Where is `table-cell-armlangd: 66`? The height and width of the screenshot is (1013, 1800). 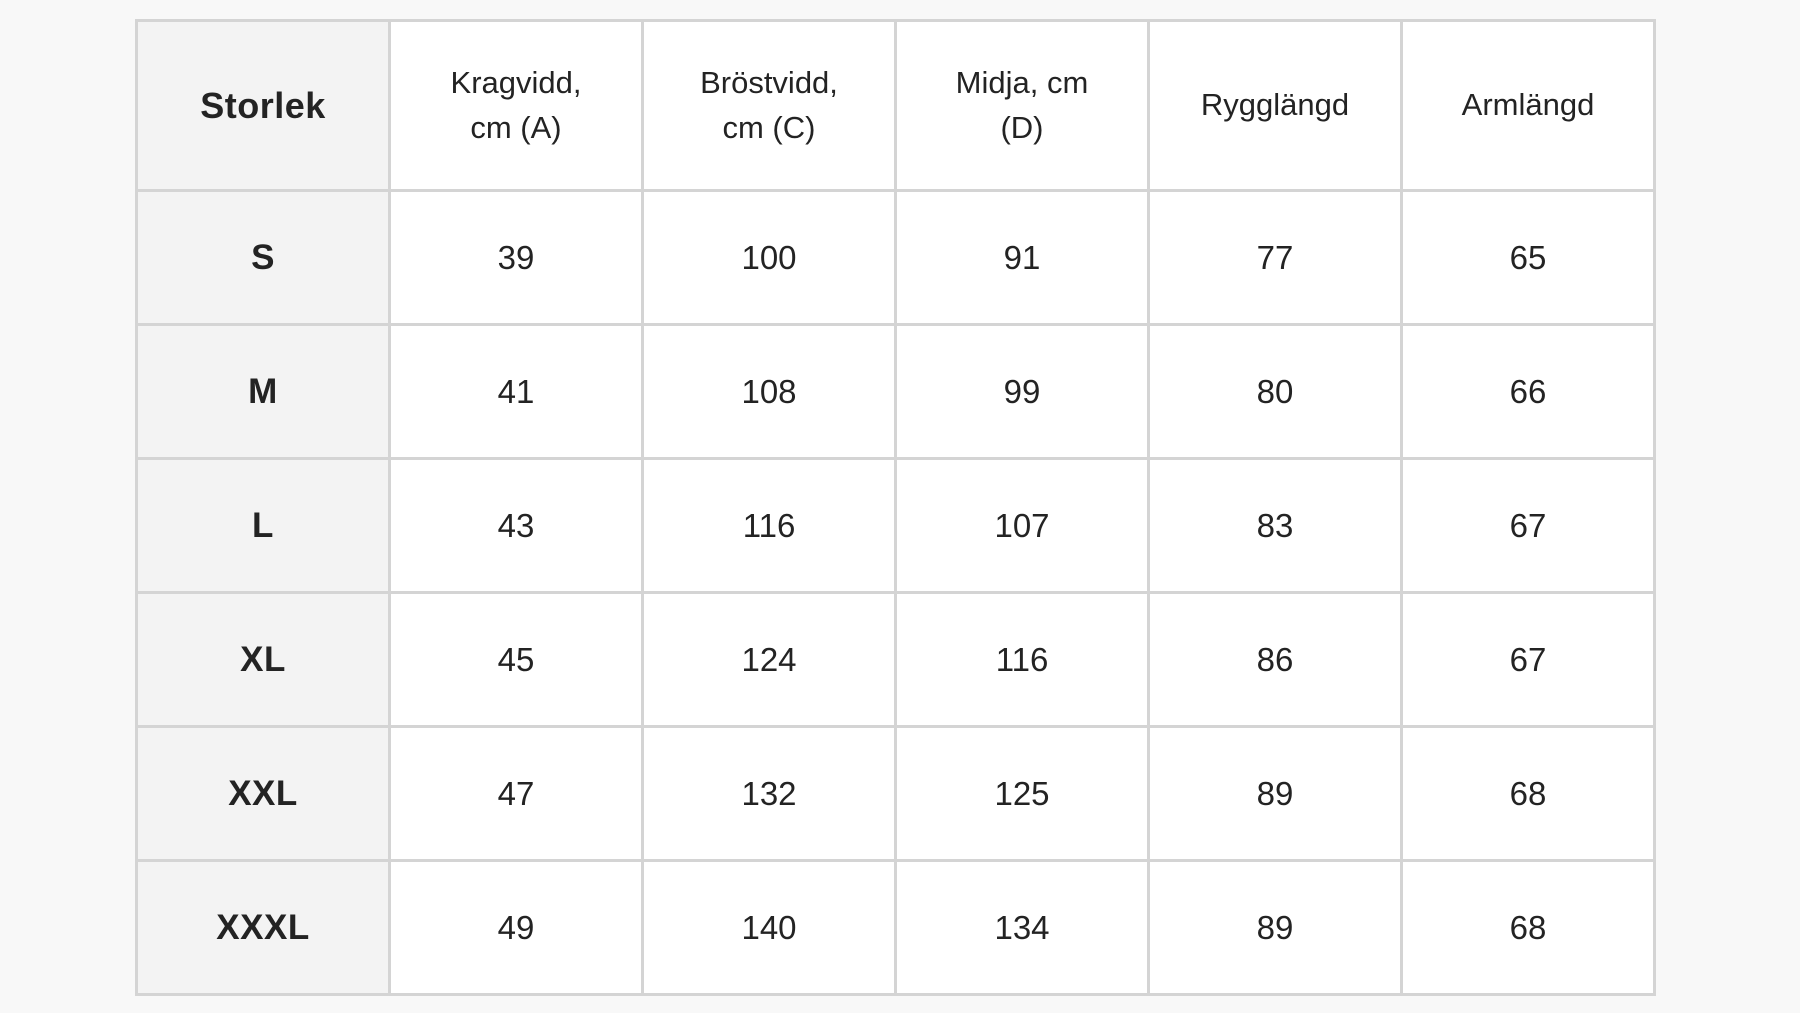
table-cell-armlangd: 66 is located at coordinates (1528, 391).